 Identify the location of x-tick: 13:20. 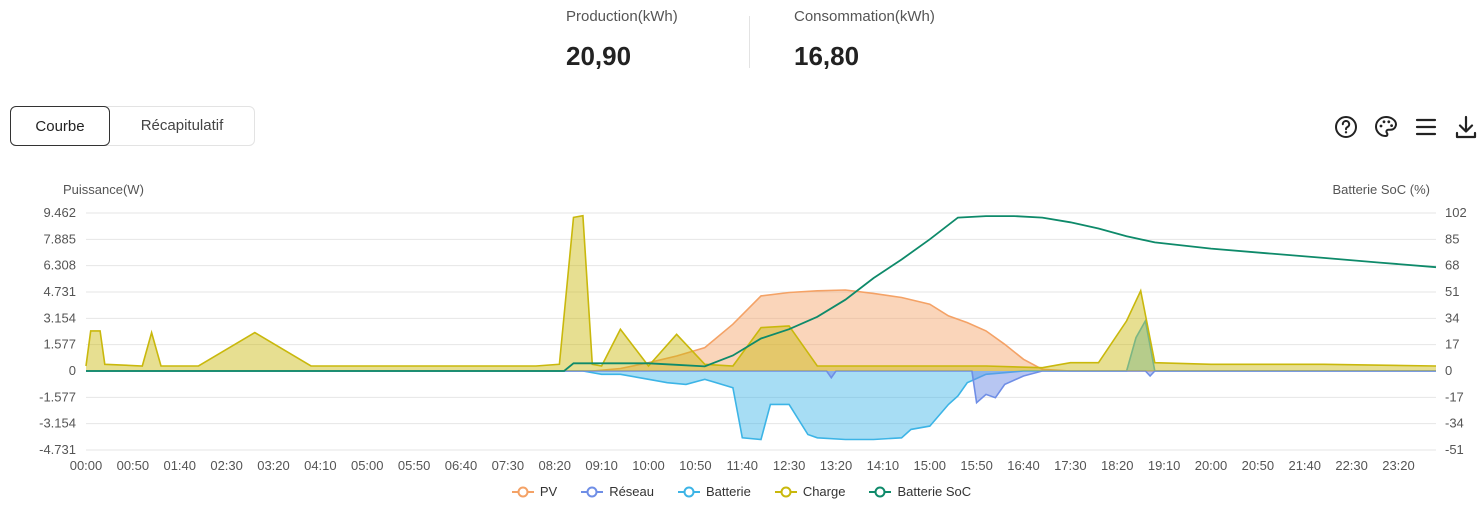
(836, 464).